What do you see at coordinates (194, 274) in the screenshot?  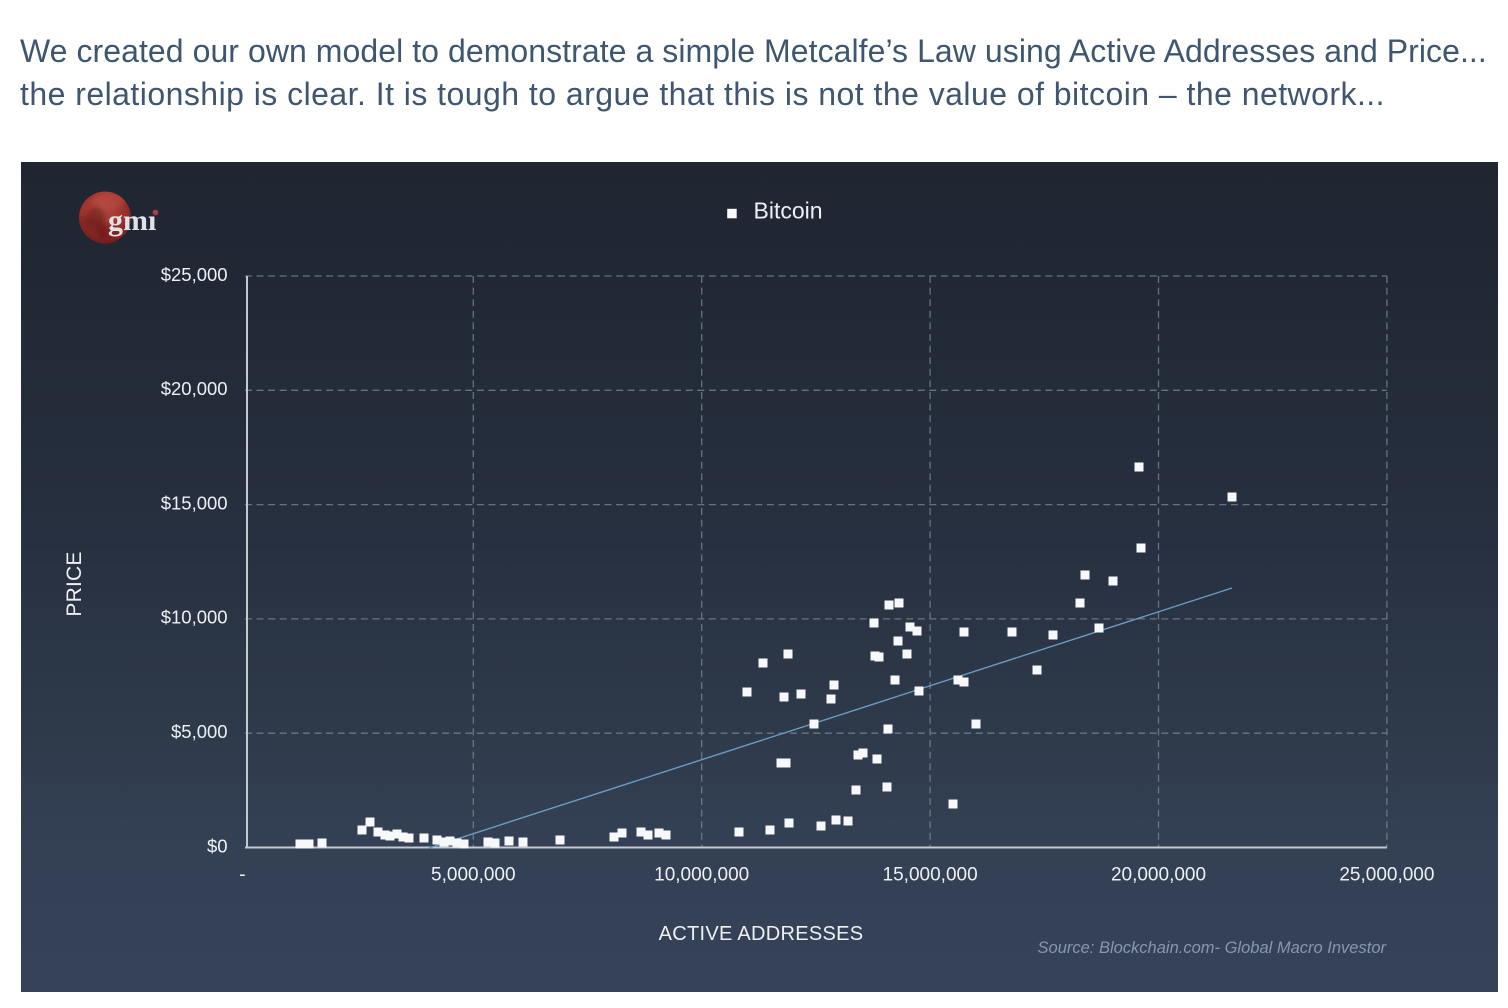 I see `svg-text: $25,000` at bounding box center [194, 274].